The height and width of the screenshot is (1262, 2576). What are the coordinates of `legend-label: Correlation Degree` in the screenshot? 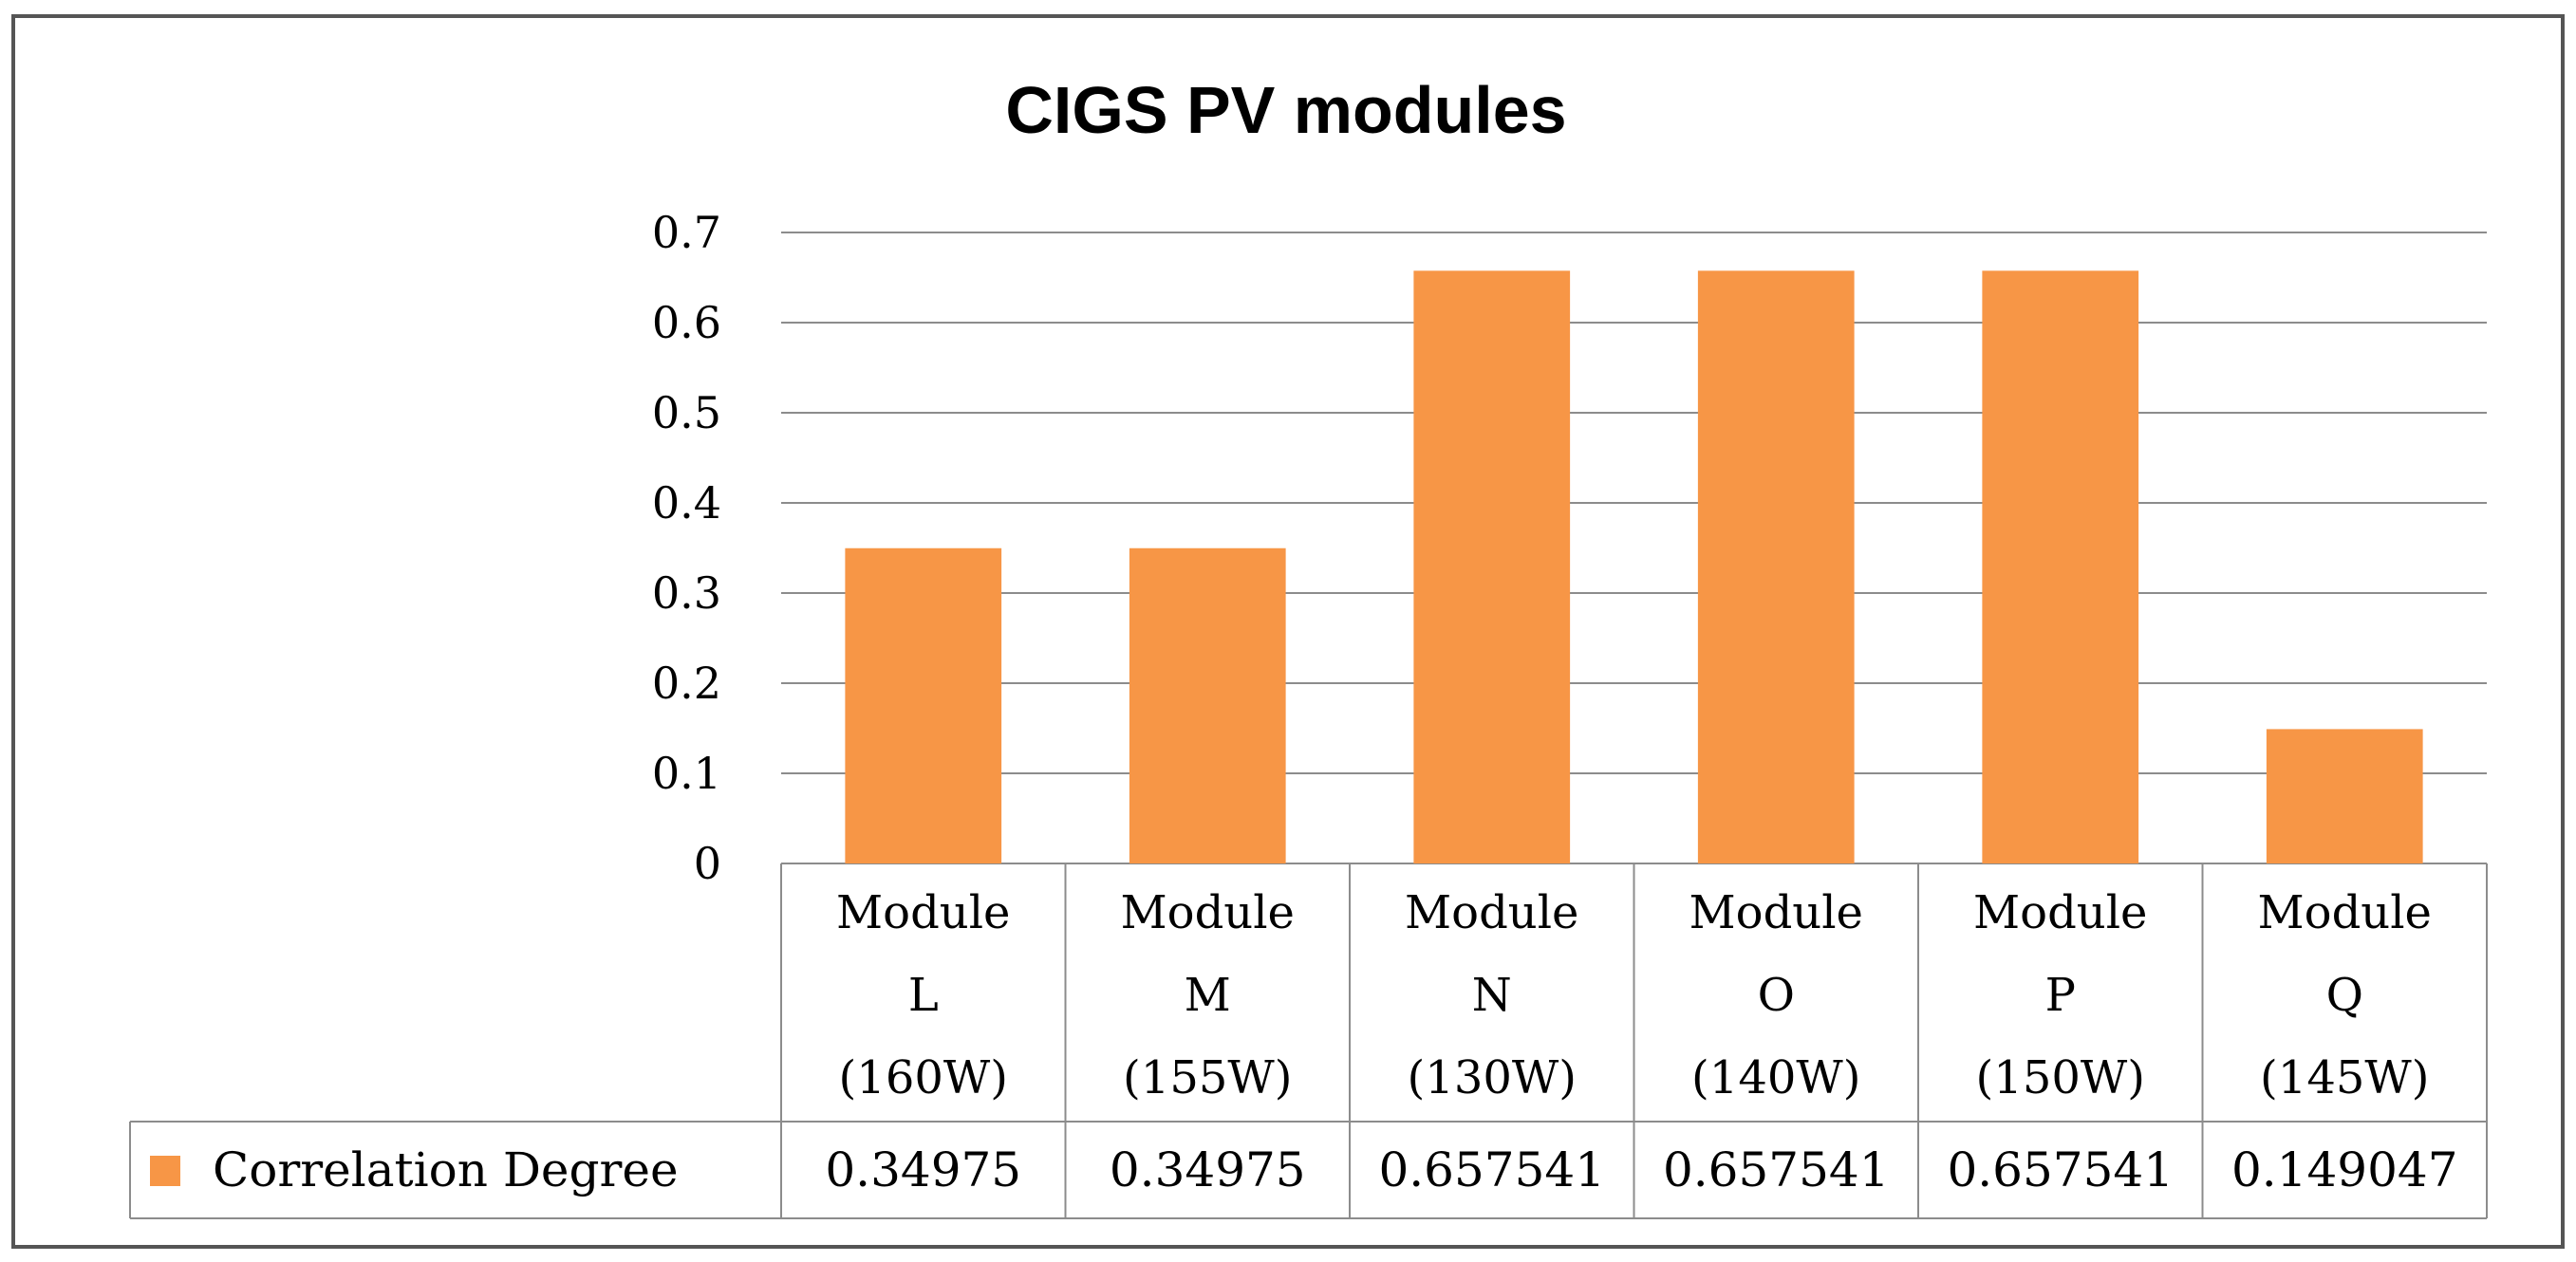 It's located at (446, 1169).